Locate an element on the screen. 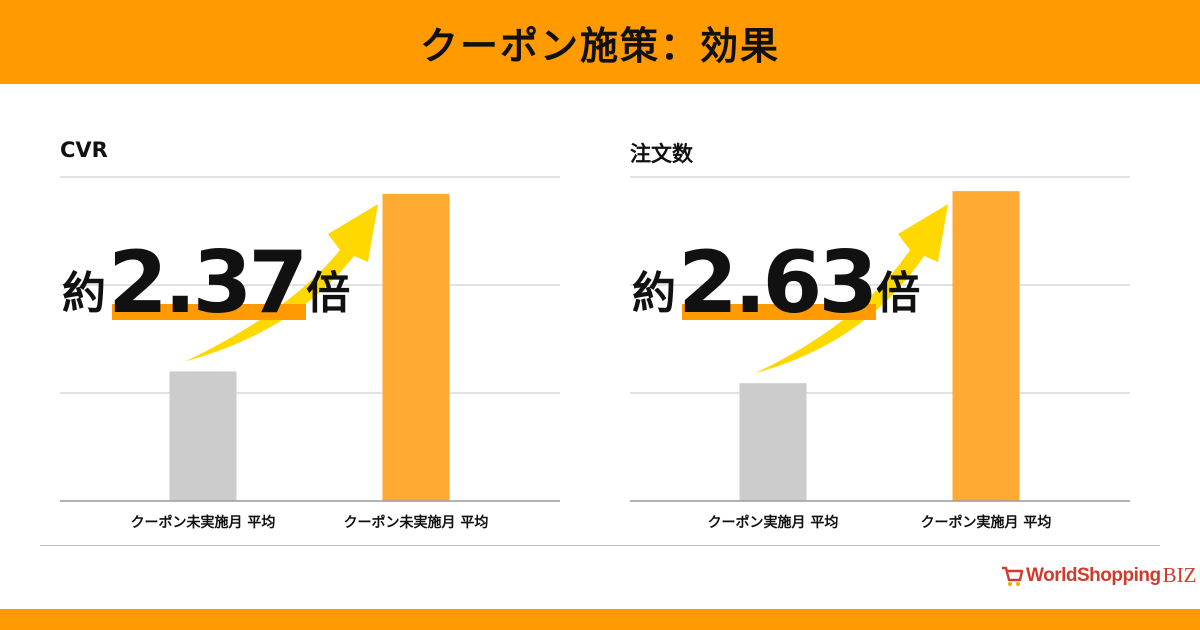 Image resolution: width=1200 pixels, height=630 pixels. section-divider is located at coordinates (600, 545).